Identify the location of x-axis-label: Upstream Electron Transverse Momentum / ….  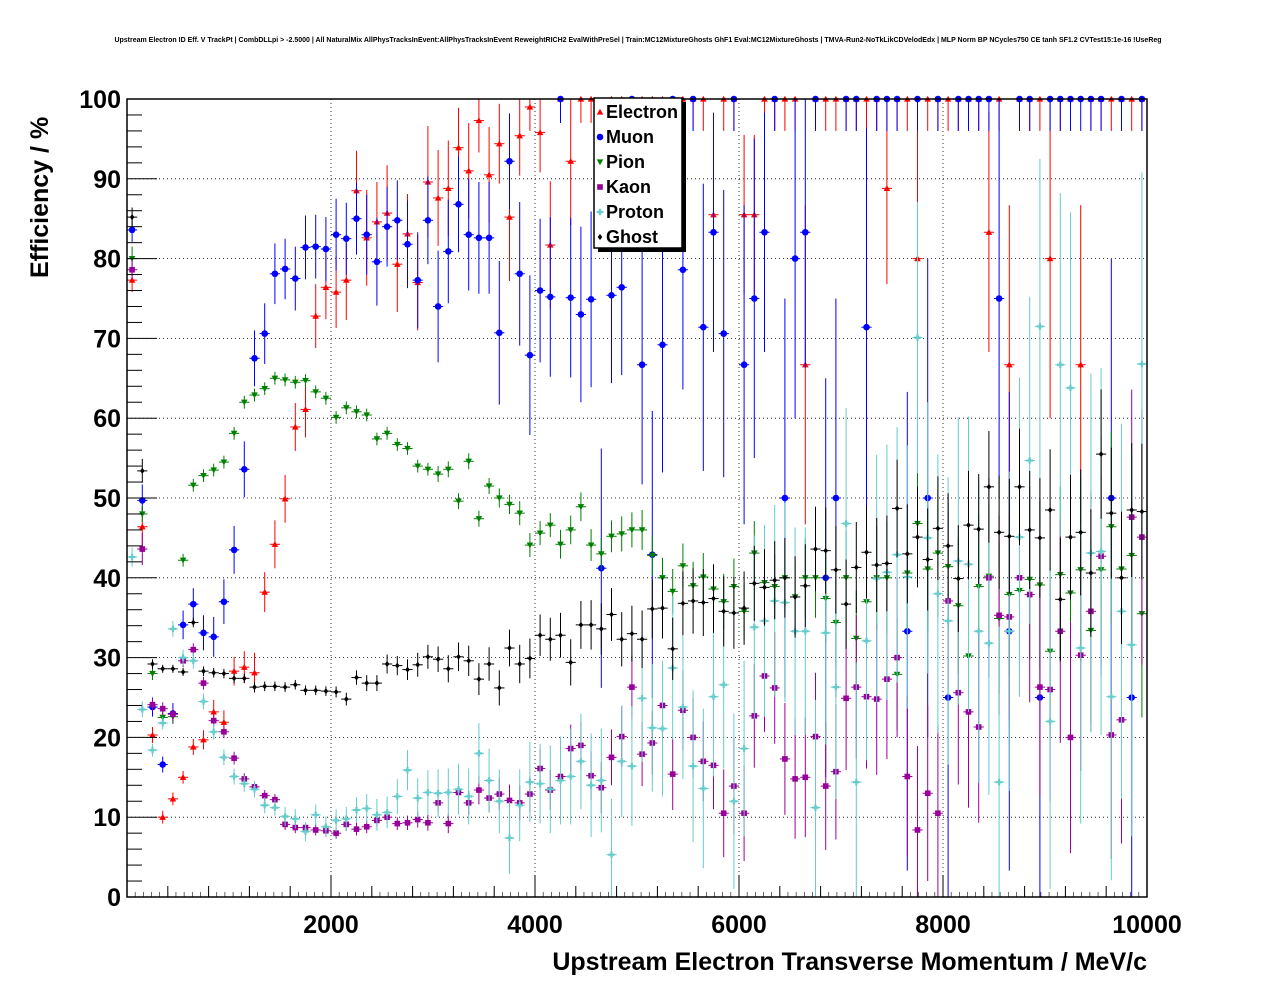
(849, 962).